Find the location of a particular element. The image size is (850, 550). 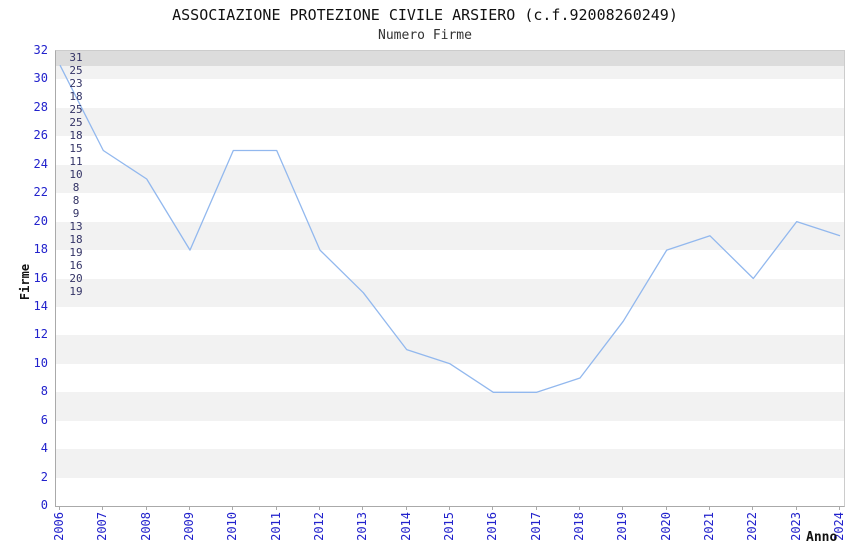

y-tick-label: 4 is located at coordinates (44, 448).